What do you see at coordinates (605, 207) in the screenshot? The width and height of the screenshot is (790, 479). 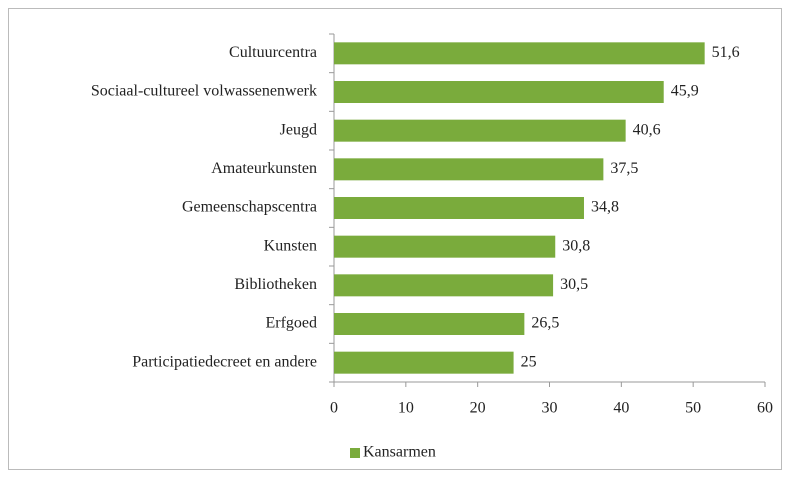 I see `data-label: 34,8` at bounding box center [605, 207].